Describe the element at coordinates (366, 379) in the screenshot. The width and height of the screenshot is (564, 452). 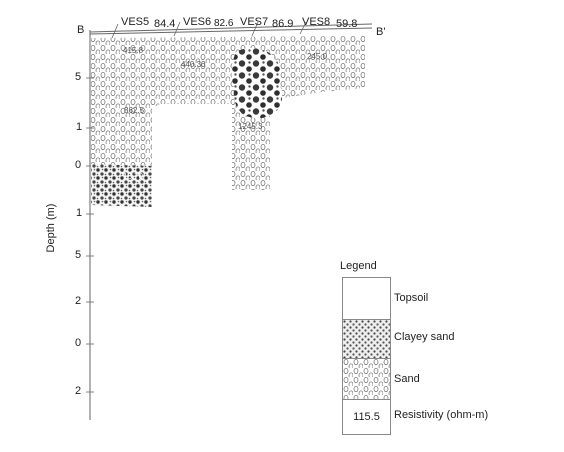
I see `legend-swatch-sand` at that location.